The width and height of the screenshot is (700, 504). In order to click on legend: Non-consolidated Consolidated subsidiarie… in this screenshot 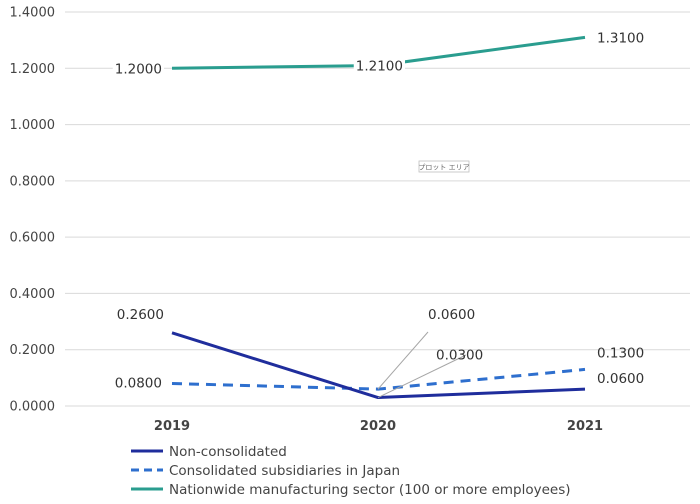, I will do `click(351, 471)`.